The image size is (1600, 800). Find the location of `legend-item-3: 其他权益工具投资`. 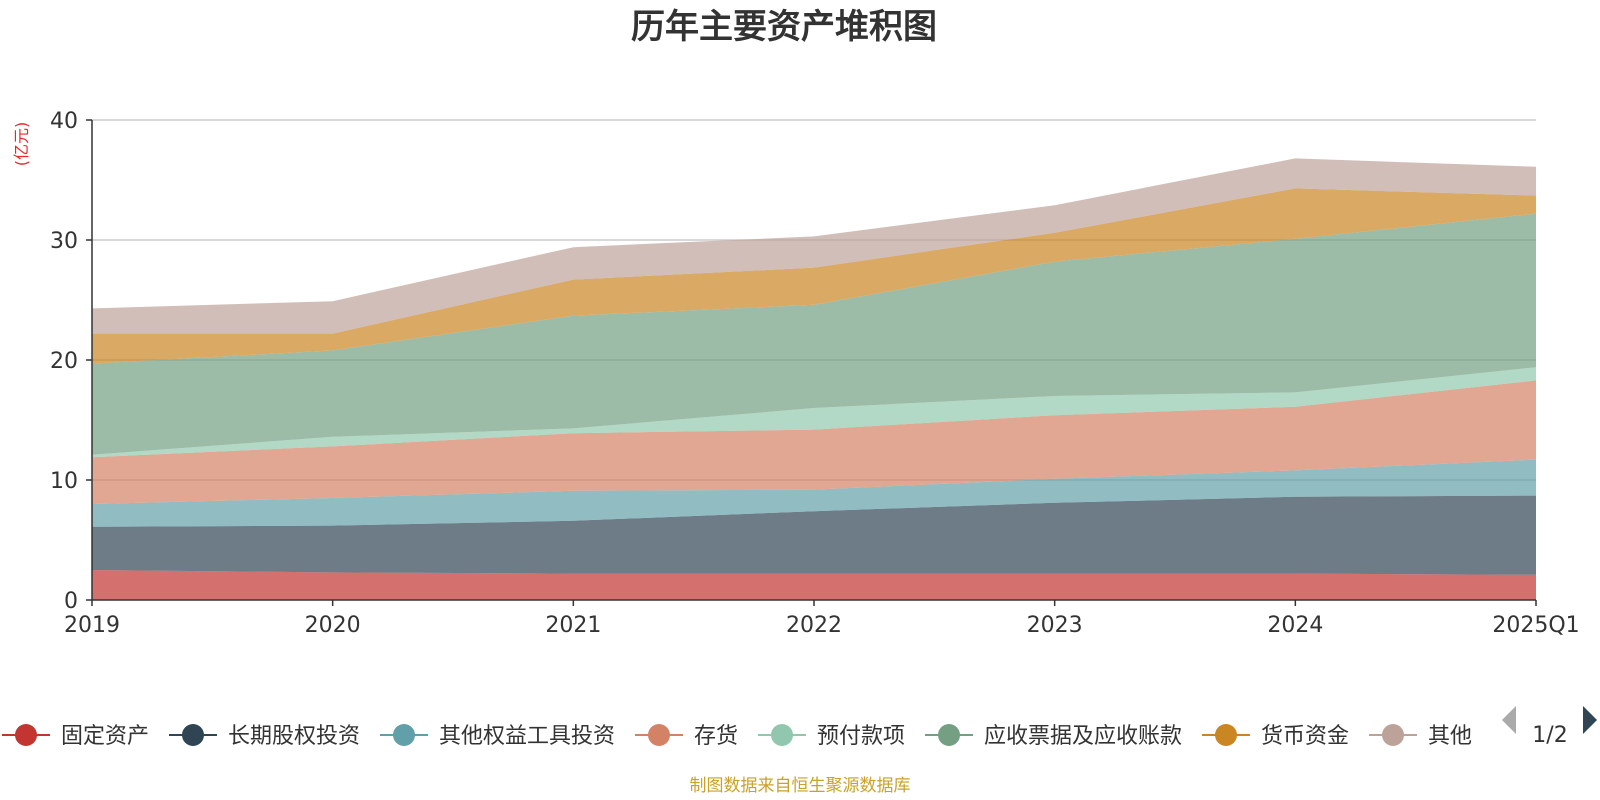

legend-item-3: 其他权益工具投资 is located at coordinates (497, 736).